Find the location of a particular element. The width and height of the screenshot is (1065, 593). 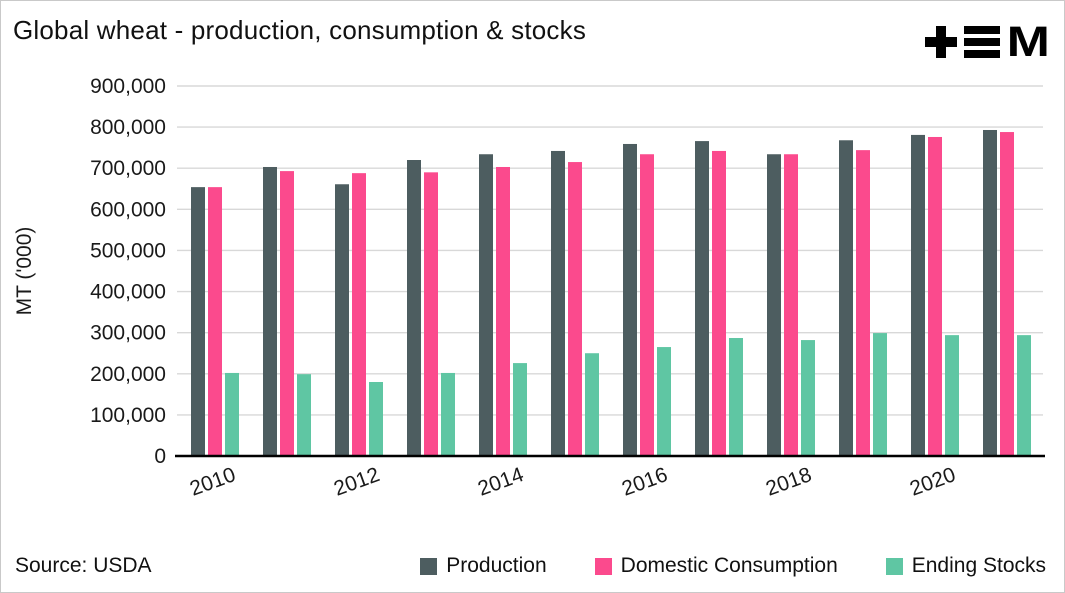

bar-ending-stocks-2010 is located at coordinates (232, 414).